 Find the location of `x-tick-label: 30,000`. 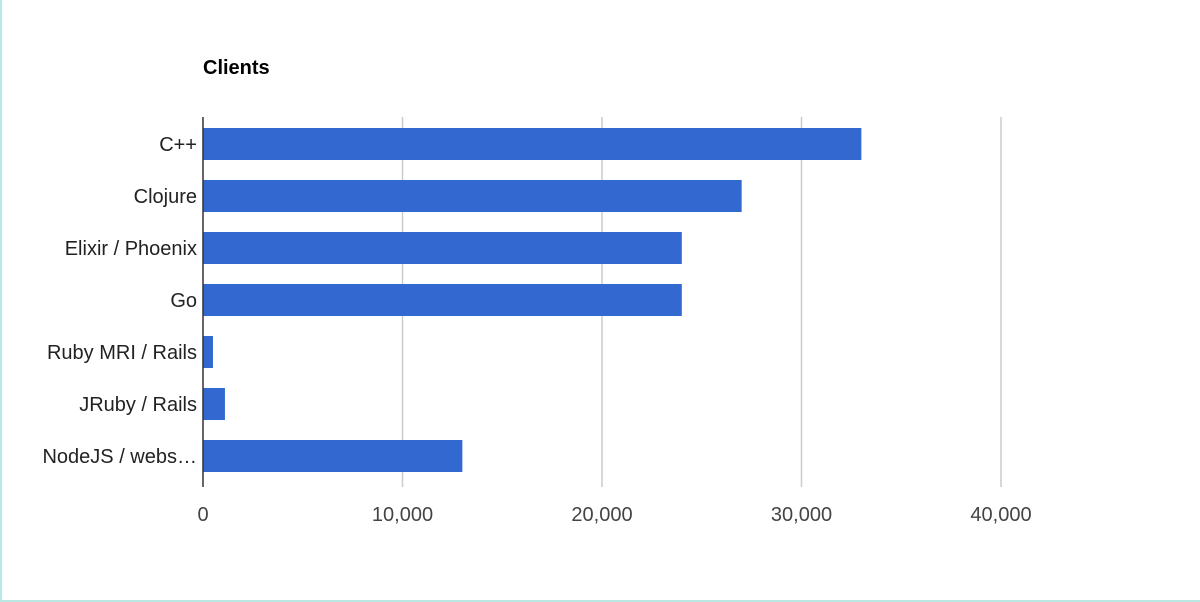

x-tick-label: 30,000 is located at coordinates (801, 515).